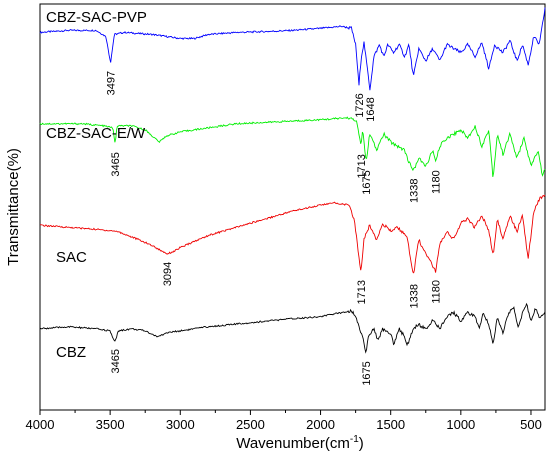 Image resolution: width=550 pixels, height=462 pixels. I want to click on series-label-3: CBZ, so click(71, 352).